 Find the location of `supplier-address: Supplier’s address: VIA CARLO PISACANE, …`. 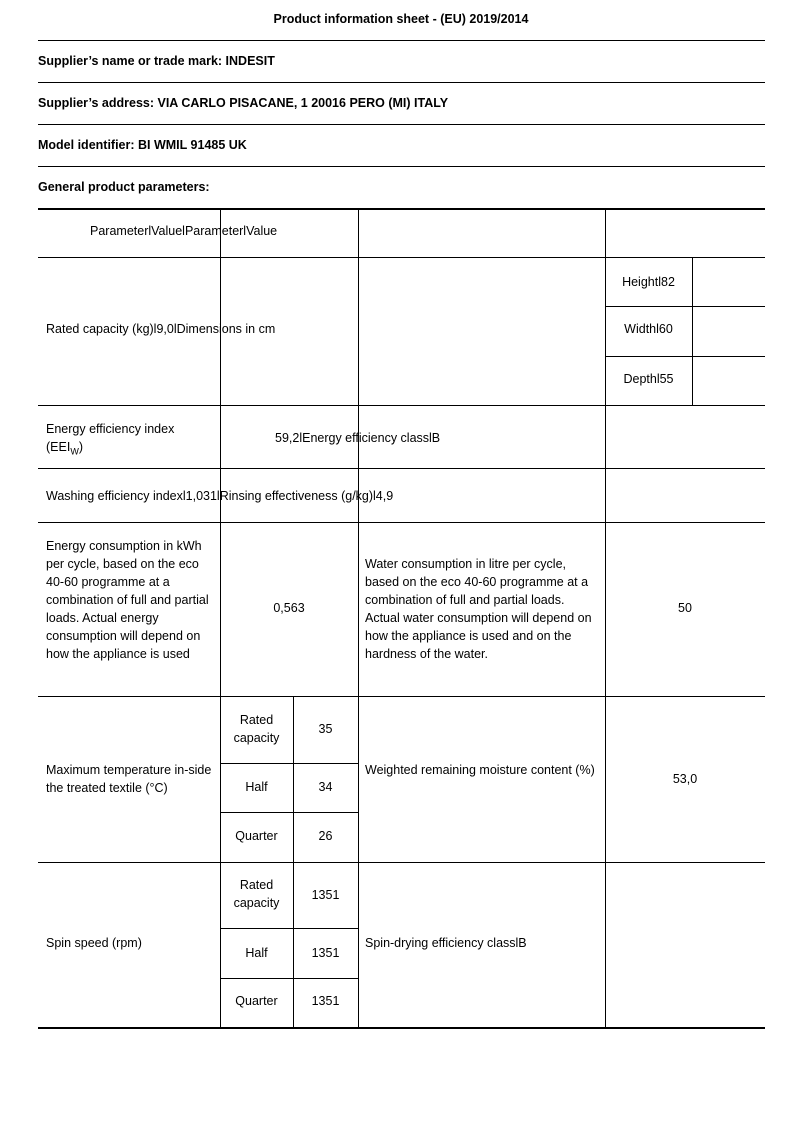

supplier-address: Supplier’s address: VIA CARLO PISACANE, … is located at coordinates (243, 103).